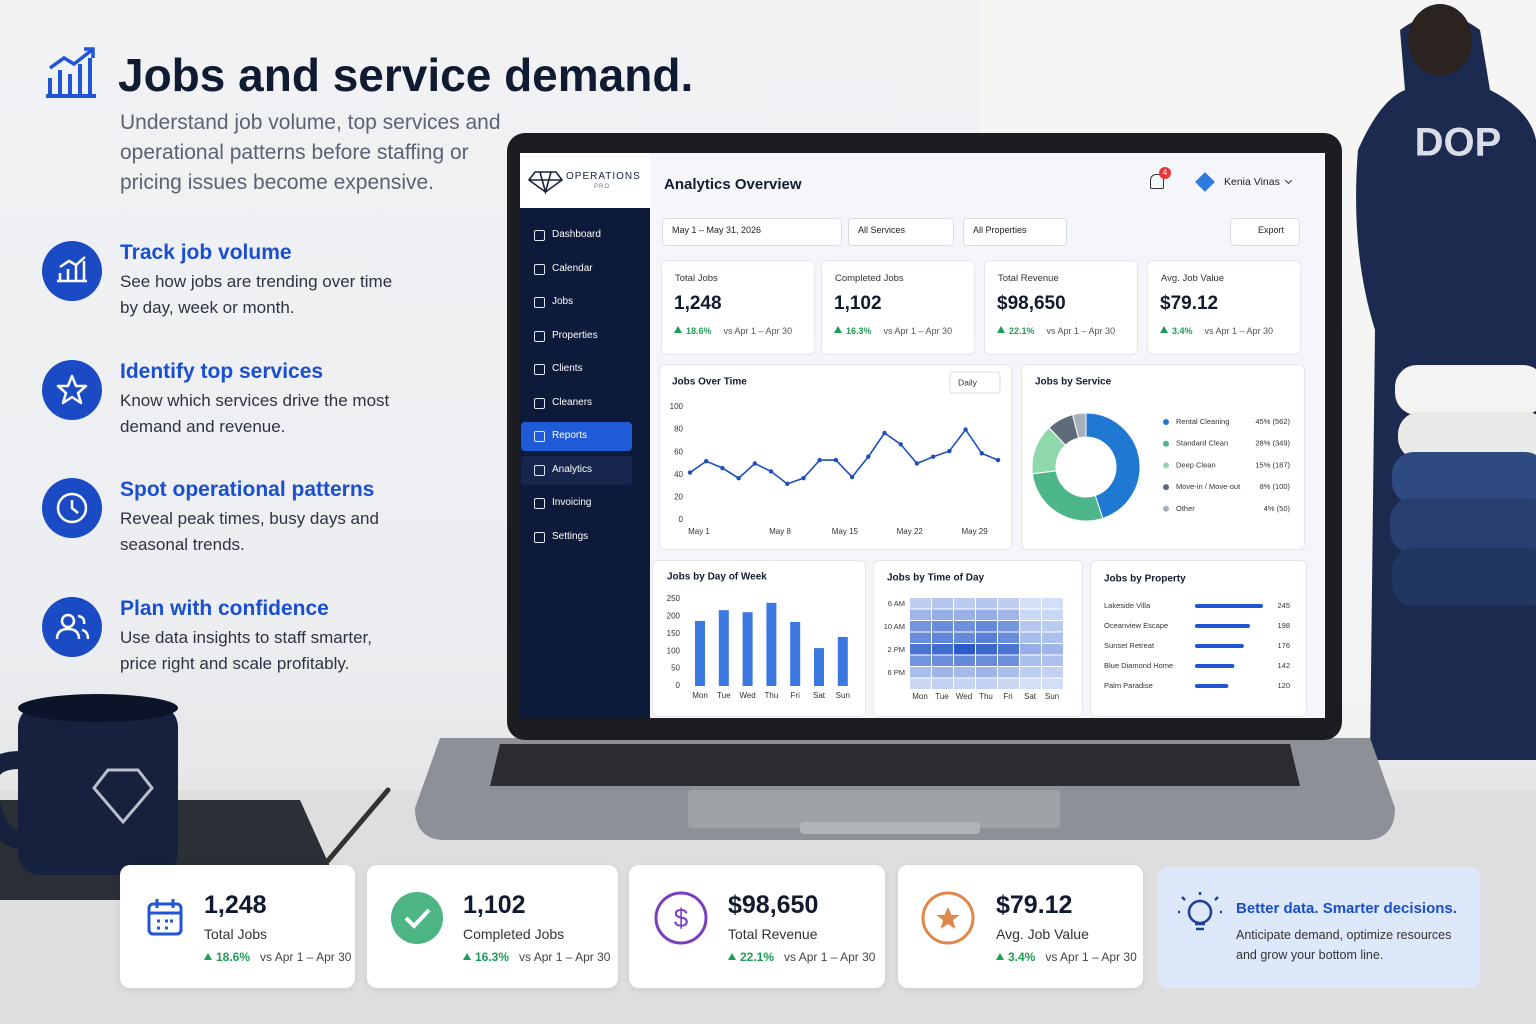 The image size is (1536, 1024). Describe the element at coordinates (869, 278) in the screenshot. I see `kpi-label: Completed Jobs` at that location.